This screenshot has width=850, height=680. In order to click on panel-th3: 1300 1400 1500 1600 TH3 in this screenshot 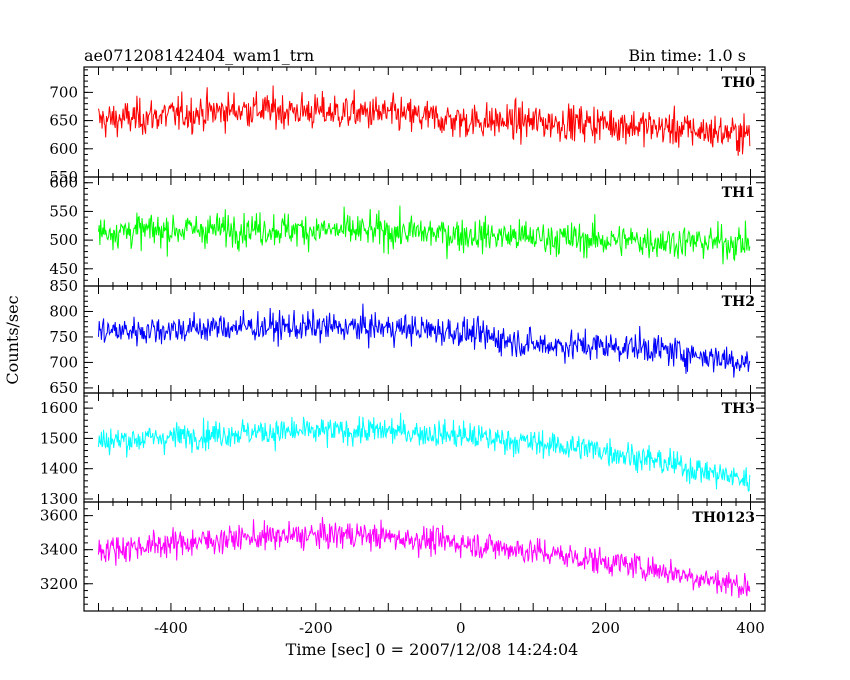, I will do `click(403, 450)`.